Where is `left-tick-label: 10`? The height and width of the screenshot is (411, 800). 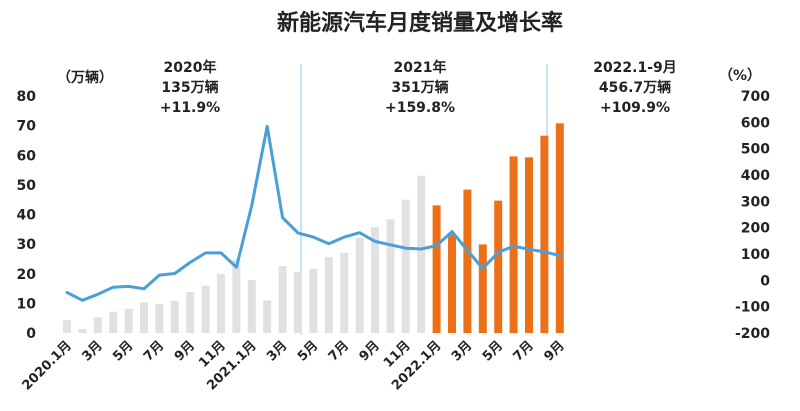
left-tick-label: 10 is located at coordinates (27, 304).